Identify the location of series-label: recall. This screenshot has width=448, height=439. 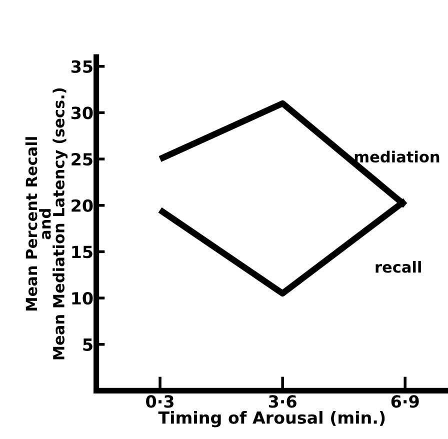
(398, 266).